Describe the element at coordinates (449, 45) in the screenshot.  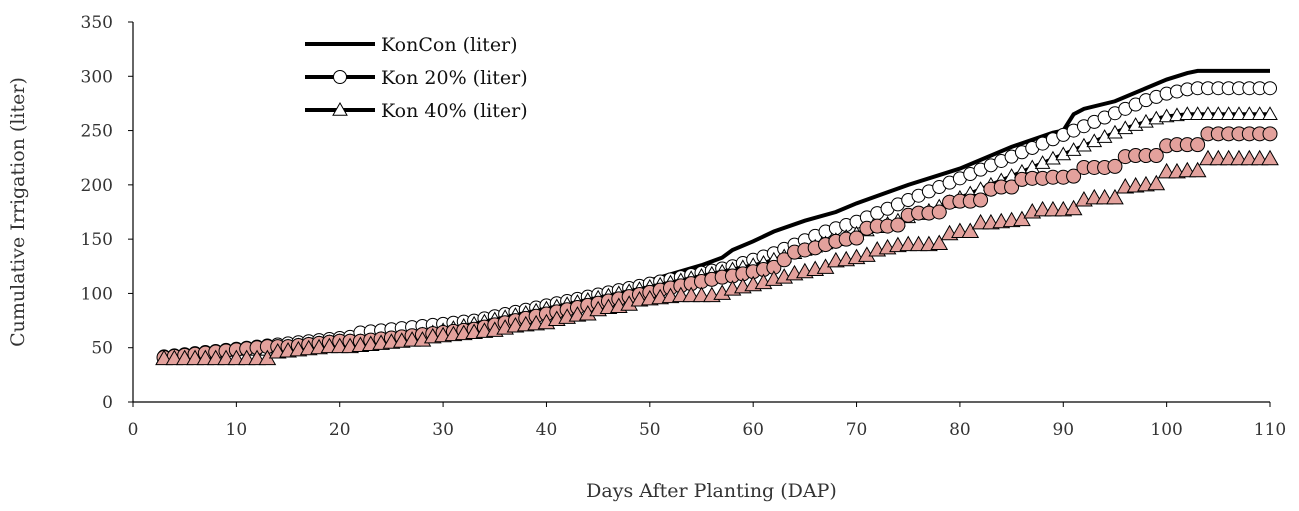
I see `legend-label: KonCon (liter)` at that location.